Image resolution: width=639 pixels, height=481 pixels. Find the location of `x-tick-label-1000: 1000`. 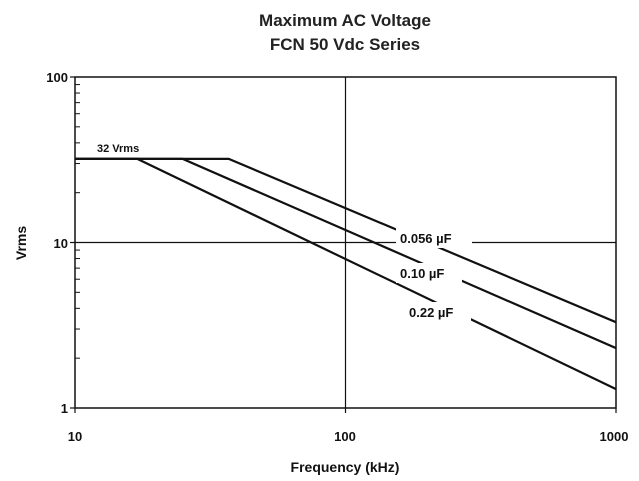

x-tick-label-1000: 1000 is located at coordinates (614, 436).